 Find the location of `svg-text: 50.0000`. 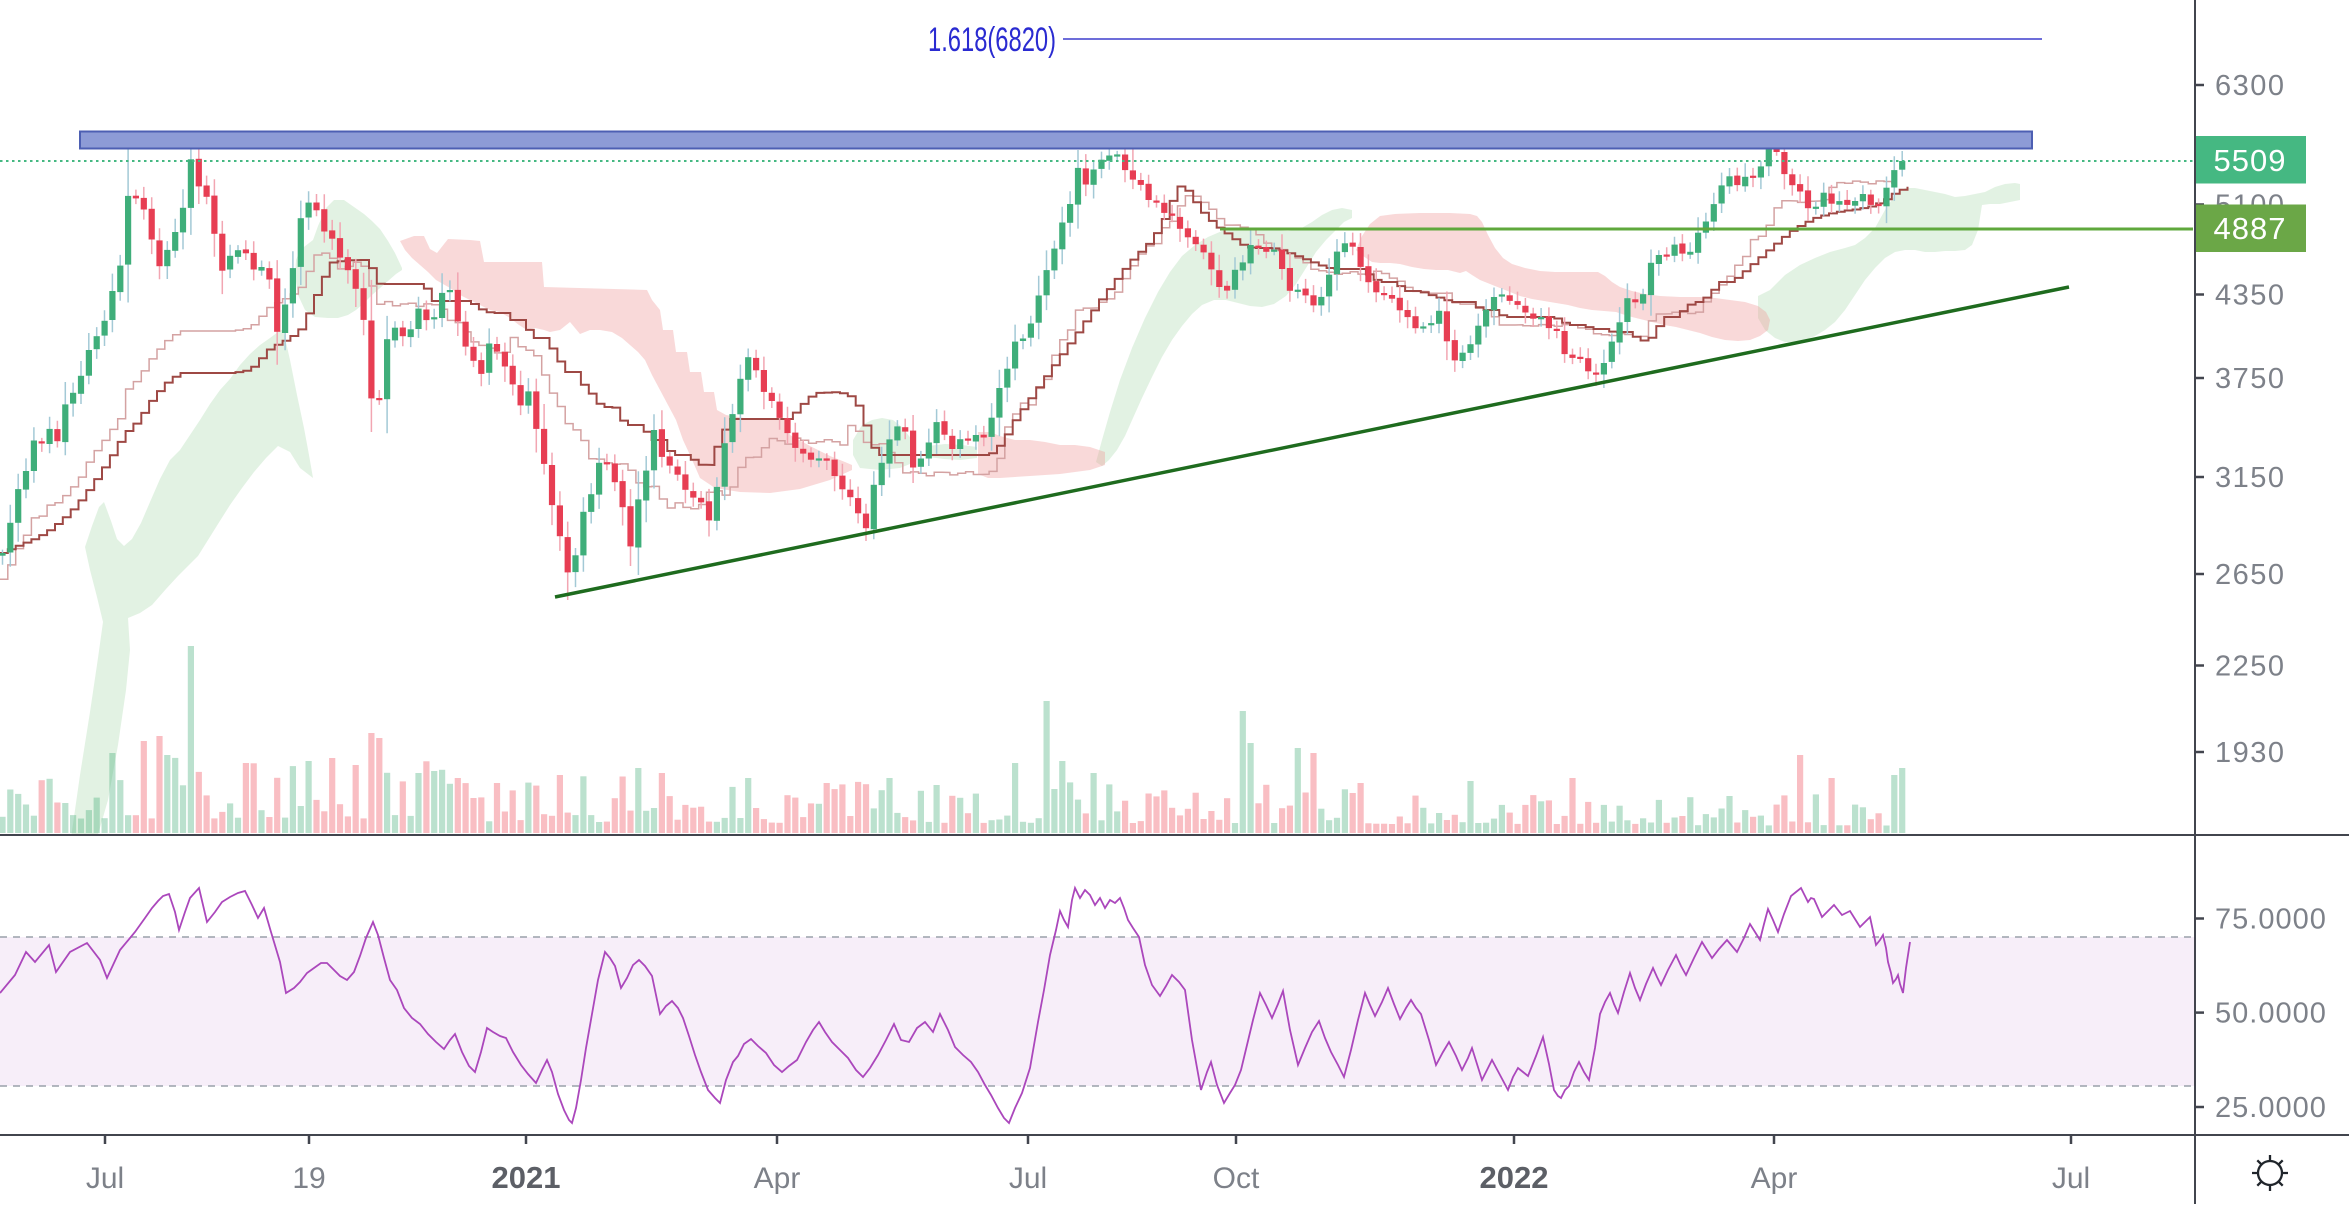

svg-text: 50.0000 is located at coordinates (2271, 1014).